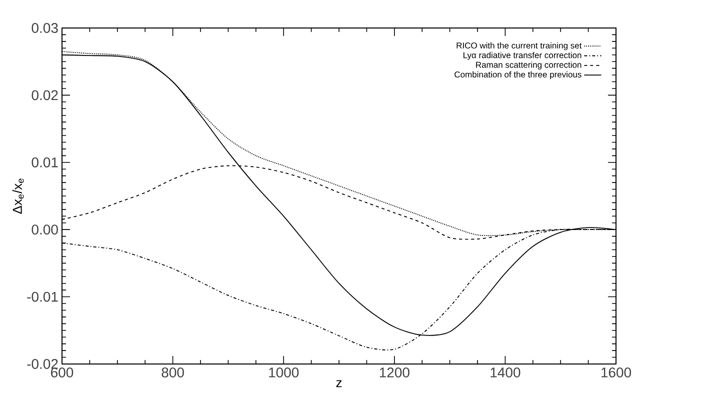 The image size is (707, 411). Describe the element at coordinates (18, 196) in the screenshot. I see `y-axis-title: Δx$_{e}$/x$_{e}$` at that location.